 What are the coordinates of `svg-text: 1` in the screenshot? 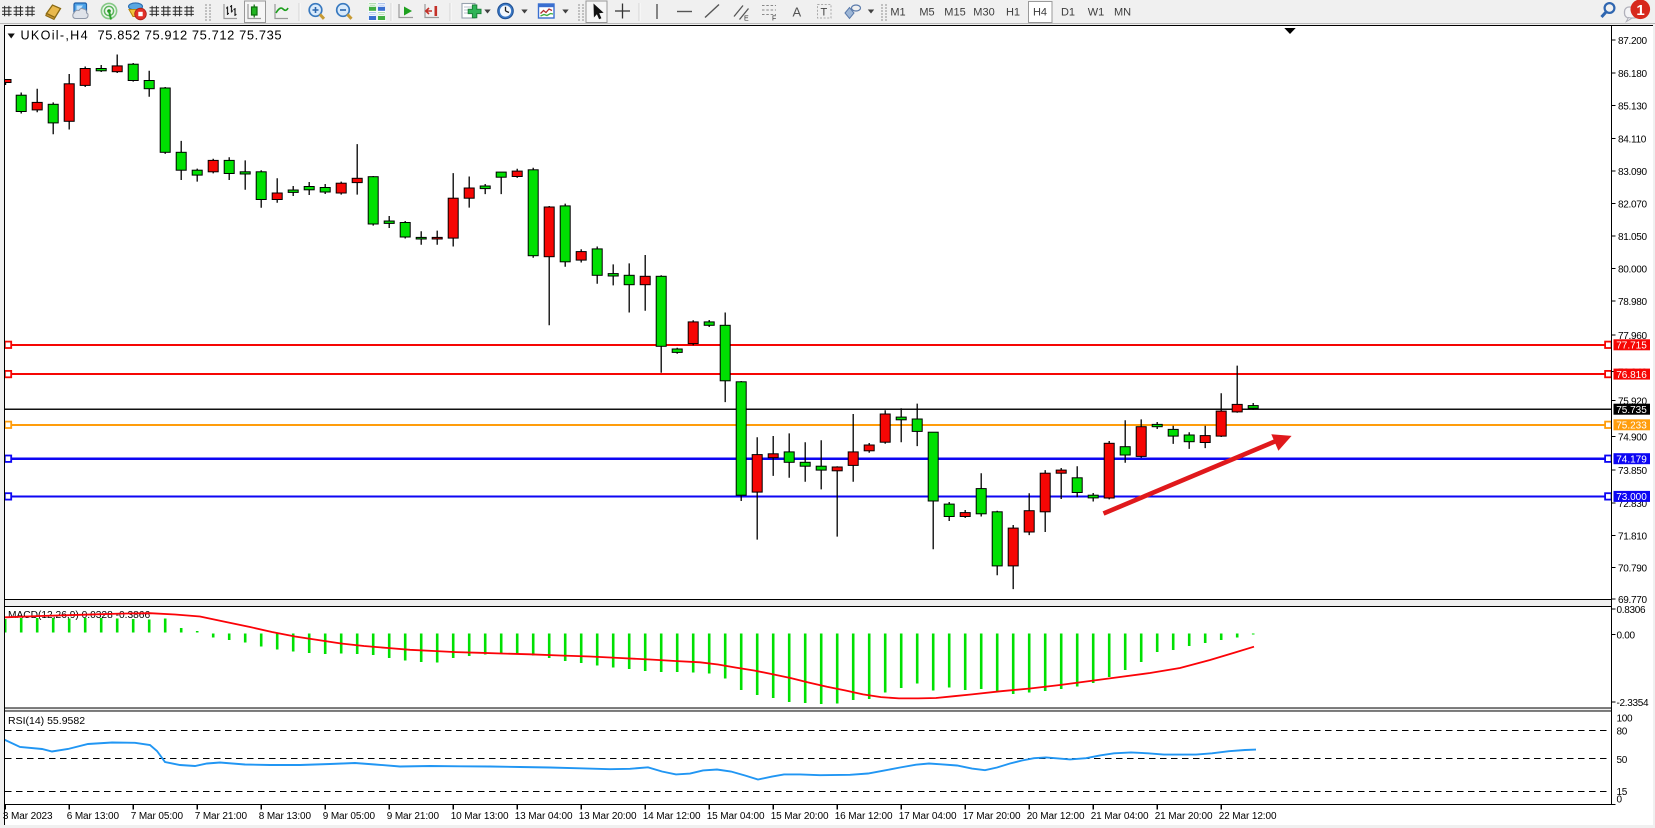 It's located at (1640, 10).